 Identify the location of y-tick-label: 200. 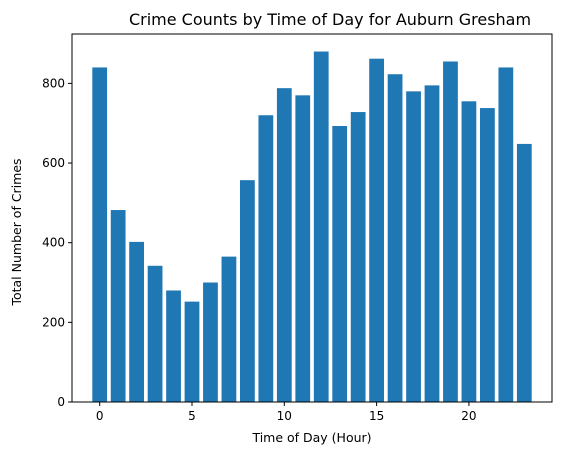
(53, 322).